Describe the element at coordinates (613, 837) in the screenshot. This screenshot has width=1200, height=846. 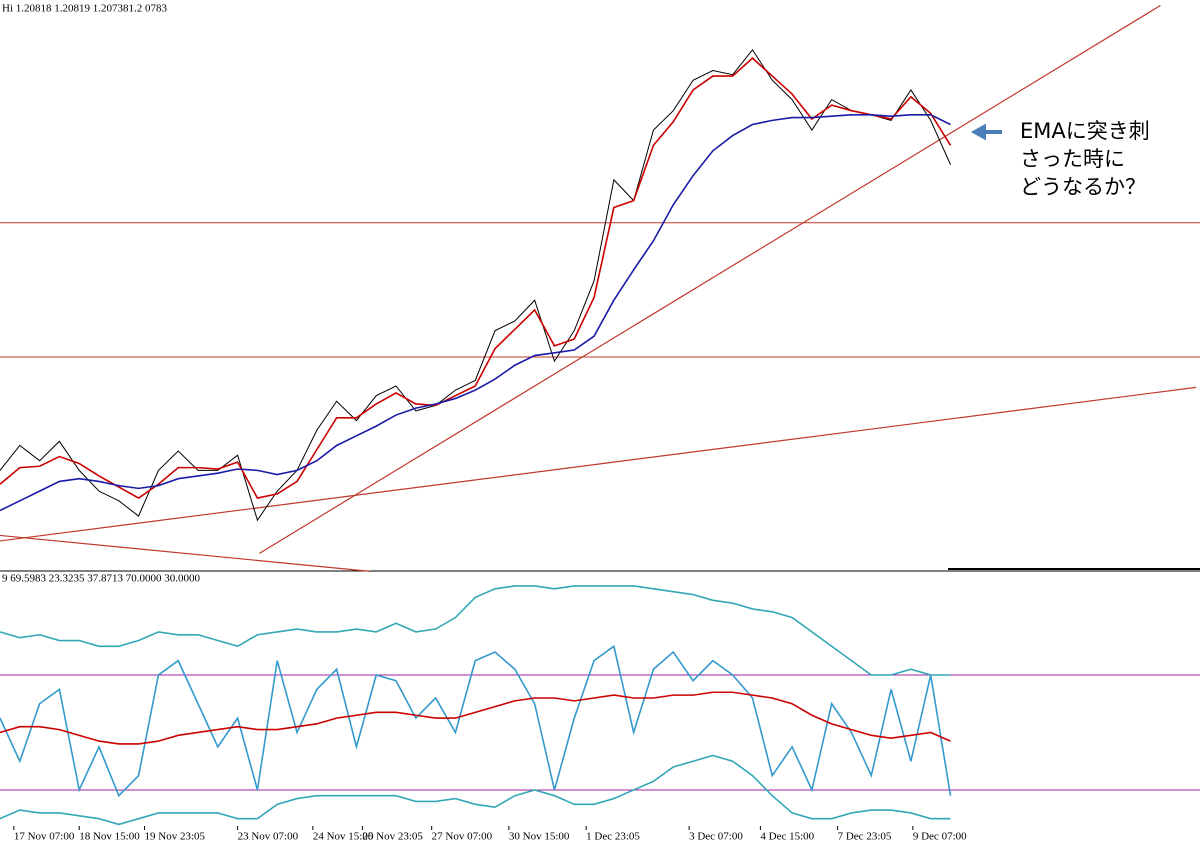
I see `x-tick-label: 1 Dec 23:05` at that location.